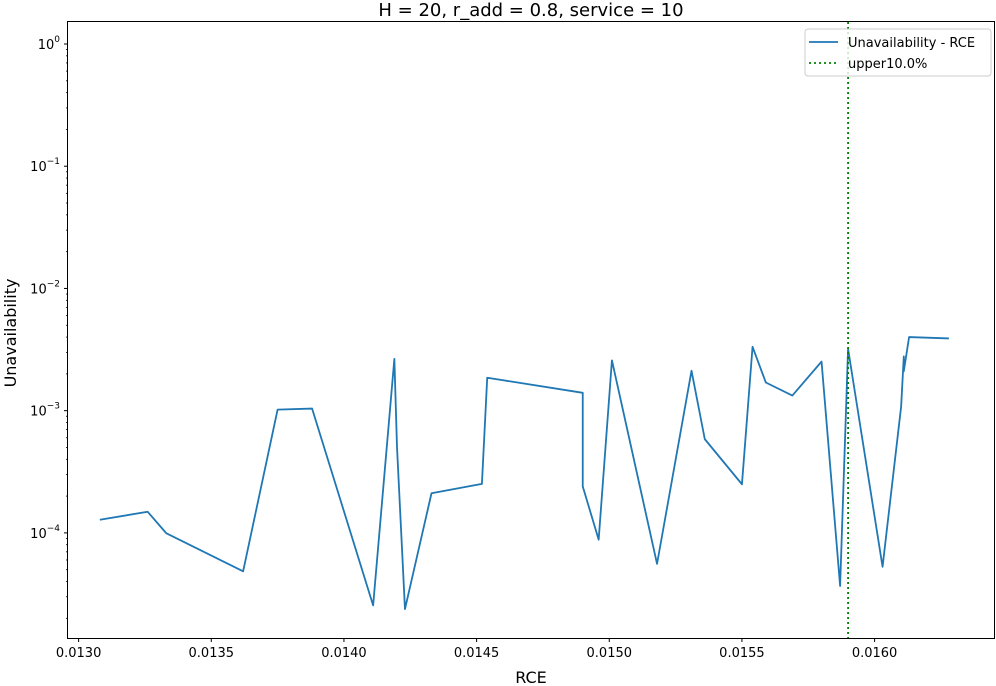 The image size is (996, 686). What do you see at coordinates (57, 40) in the screenshot?
I see `y-tick-exponent: 0` at bounding box center [57, 40].